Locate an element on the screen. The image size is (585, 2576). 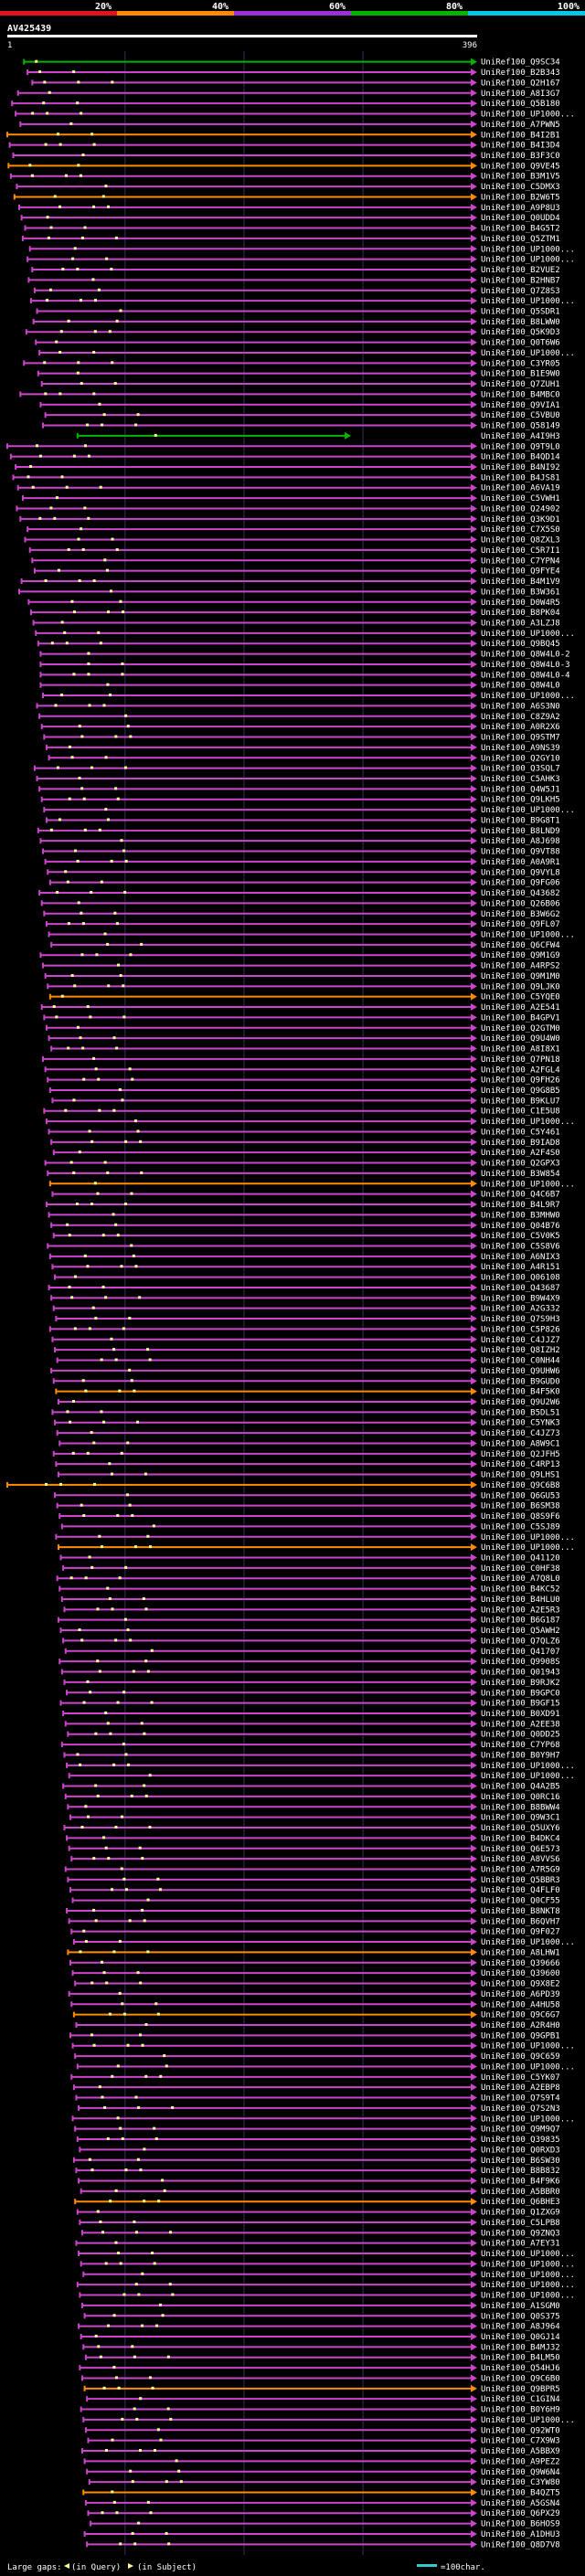
hit-label: UniRef100_A9P8U3 is located at coordinates (520, 208).